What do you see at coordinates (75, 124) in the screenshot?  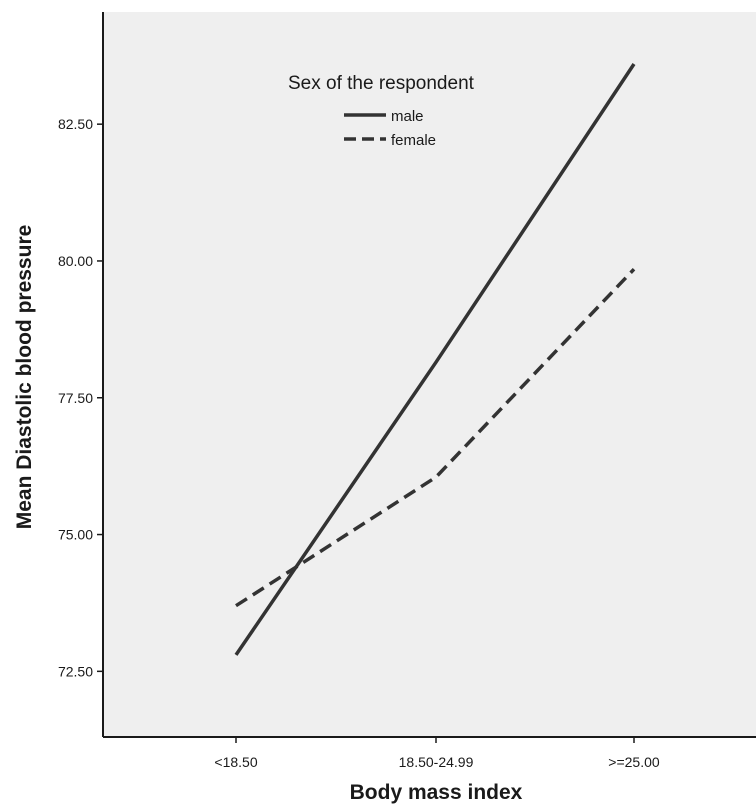 I see `y-tick-label: 82.50` at bounding box center [75, 124].